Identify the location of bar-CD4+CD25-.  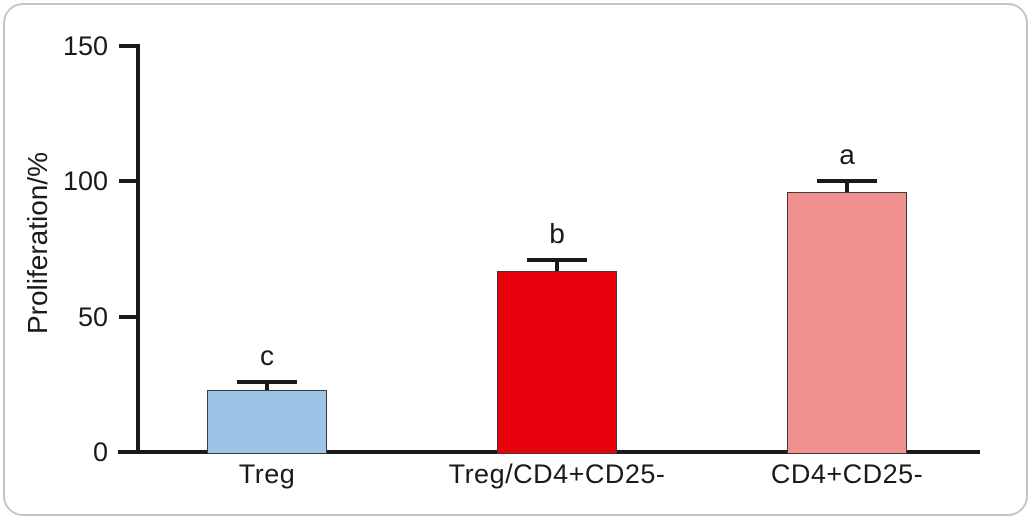
(847, 323).